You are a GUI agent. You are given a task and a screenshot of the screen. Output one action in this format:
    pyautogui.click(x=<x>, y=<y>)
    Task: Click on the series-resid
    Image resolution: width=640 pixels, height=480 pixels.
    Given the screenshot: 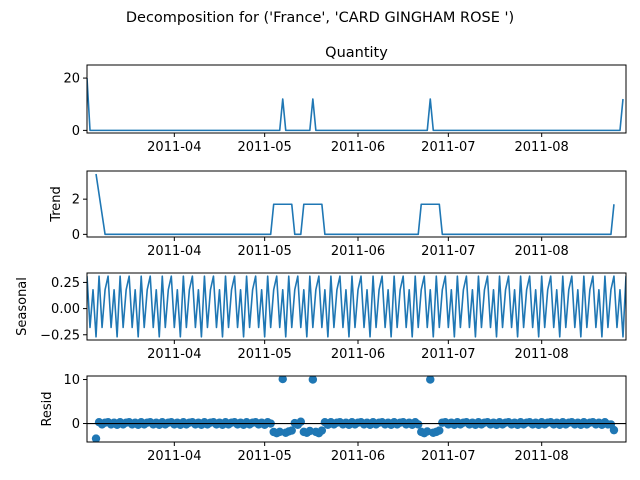 What is the action you would take?
    pyautogui.click(x=355, y=409)
    